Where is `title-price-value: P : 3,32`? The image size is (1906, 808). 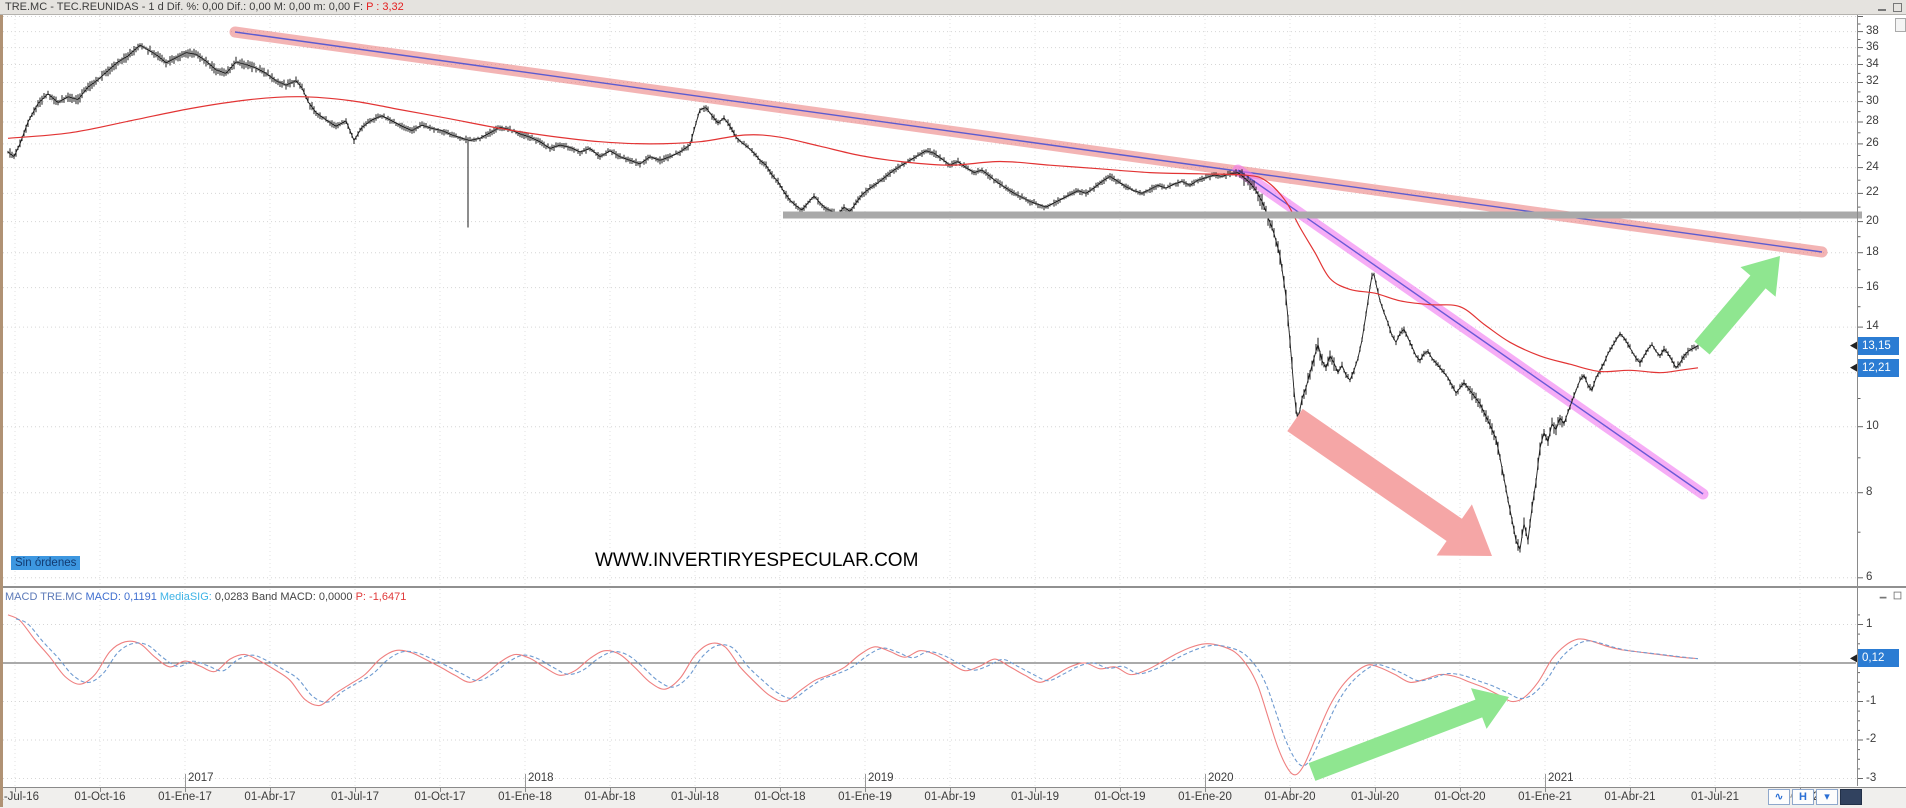
title-price-value: P : 3,32 is located at coordinates (385, 7).